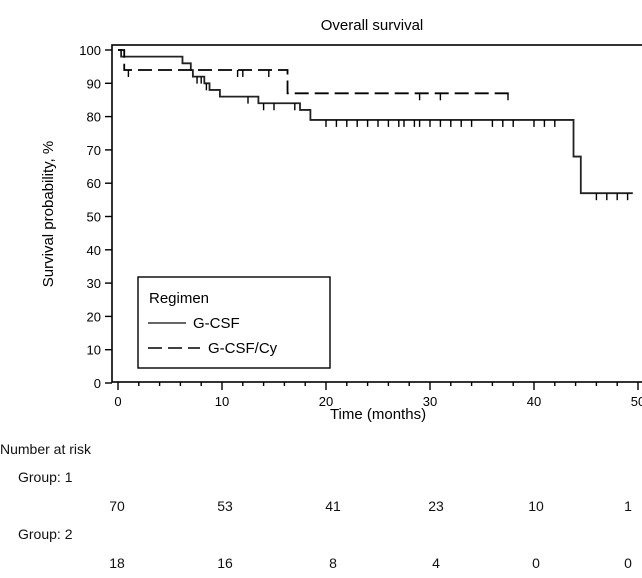 The width and height of the screenshot is (642, 578). What do you see at coordinates (378, 395) in the screenshot?
I see `x-axis: 0 10 20 30 40 50` at bounding box center [378, 395].